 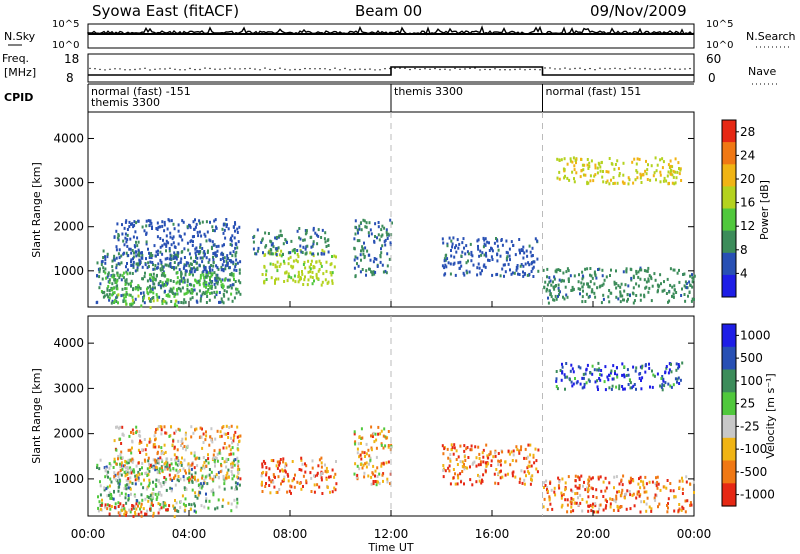 I want to click on freq-trace, so click(x=391, y=71).